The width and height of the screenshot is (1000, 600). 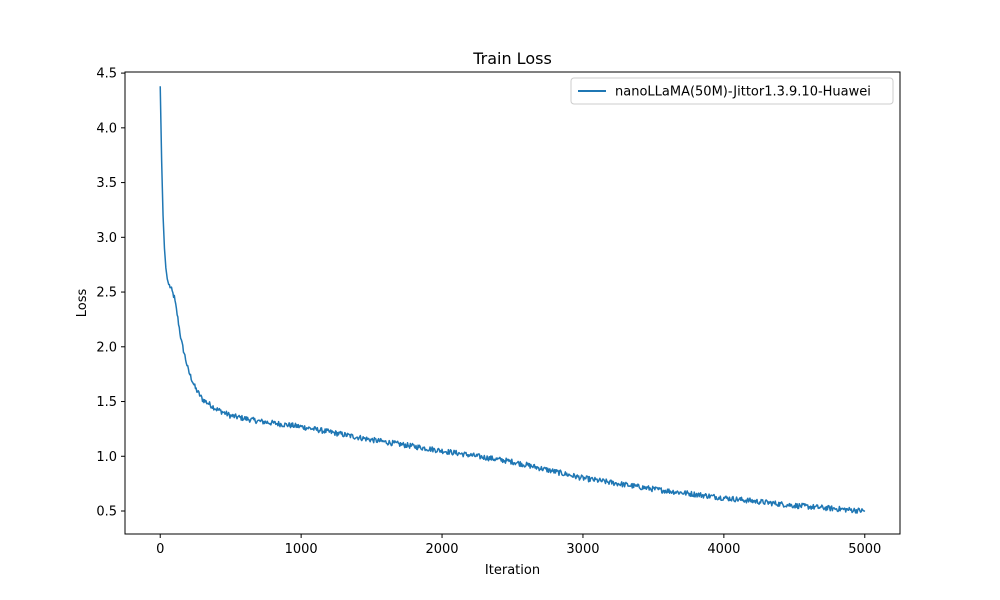 What do you see at coordinates (106, 347) in the screenshot?
I see `y-tick-label: 2.0` at bounding box center [106, 347].